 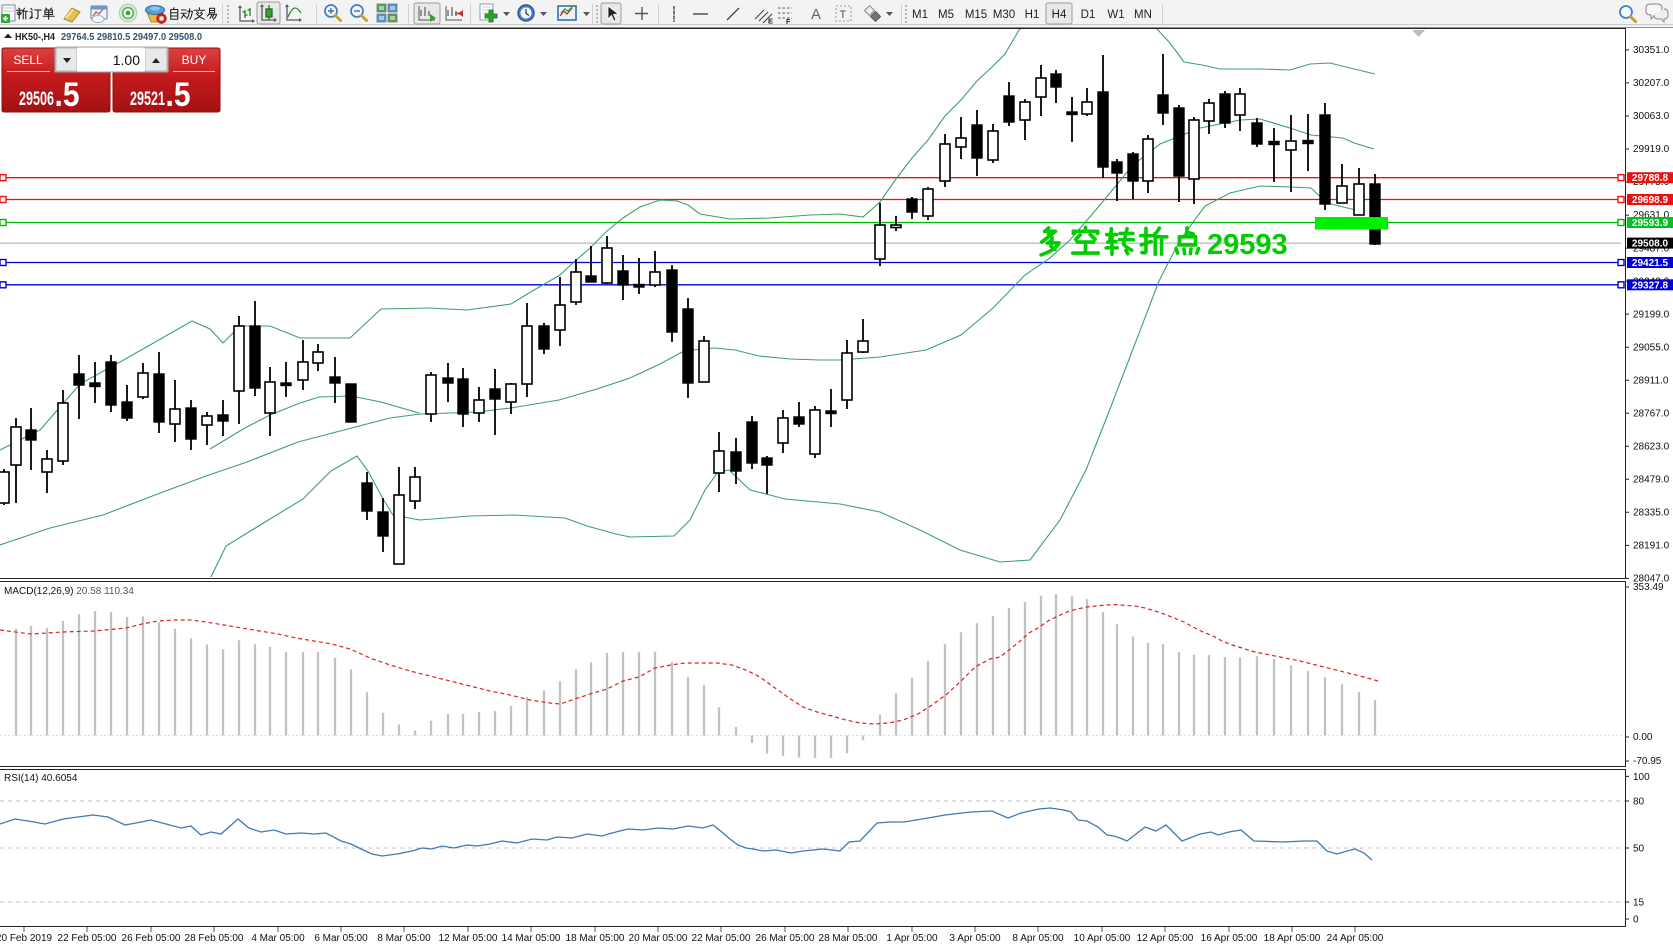 I want to click on svg-text: 29698.9, so click(x=1650, y=200).